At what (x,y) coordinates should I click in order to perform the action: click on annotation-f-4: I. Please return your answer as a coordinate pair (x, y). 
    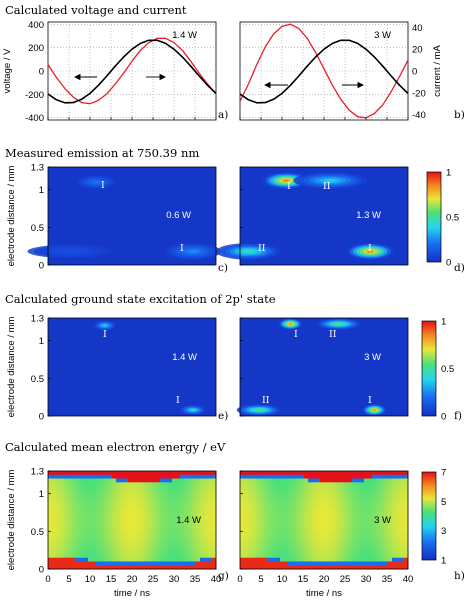
    Looking at the image, I should click on (370, 400).